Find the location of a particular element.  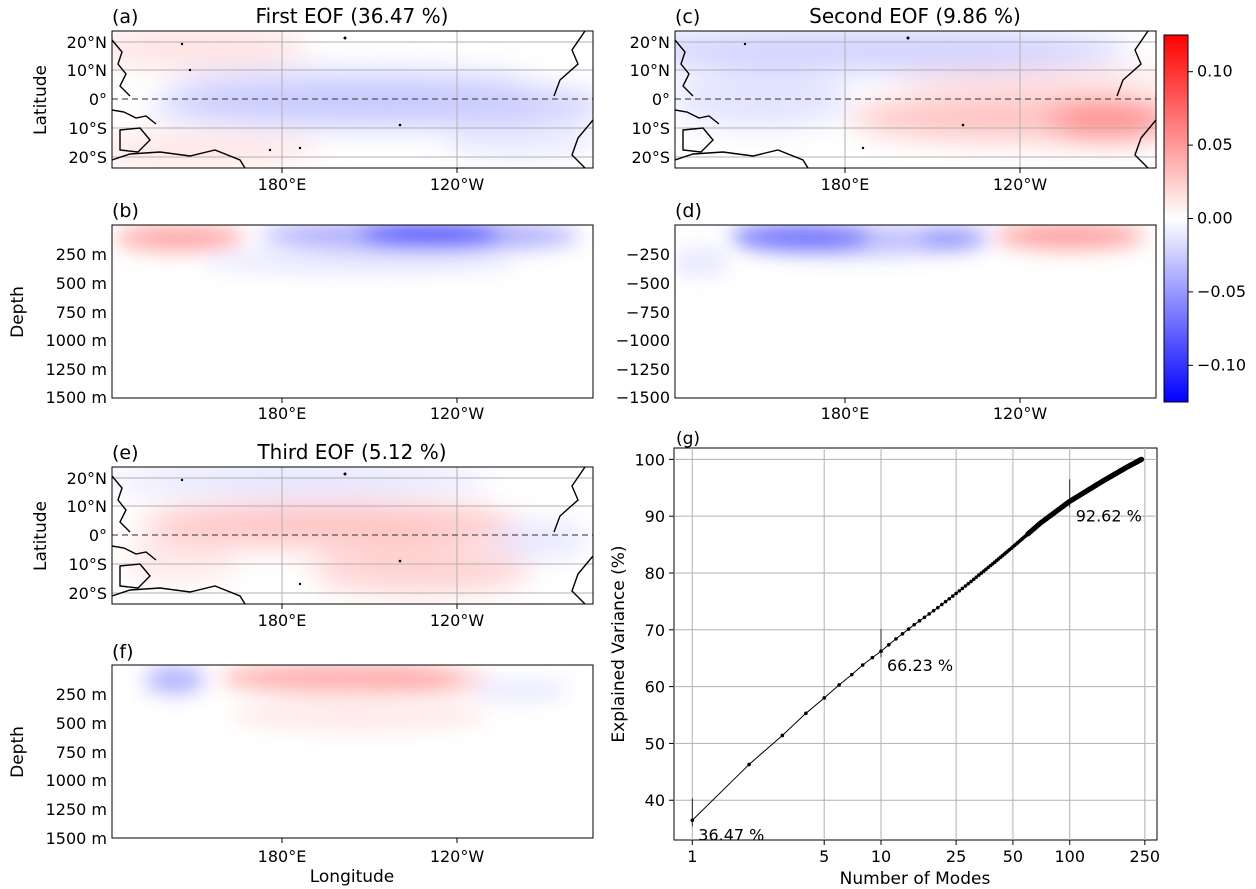

panel-a-ytick: 10°S is located at coordinates (87, 128).